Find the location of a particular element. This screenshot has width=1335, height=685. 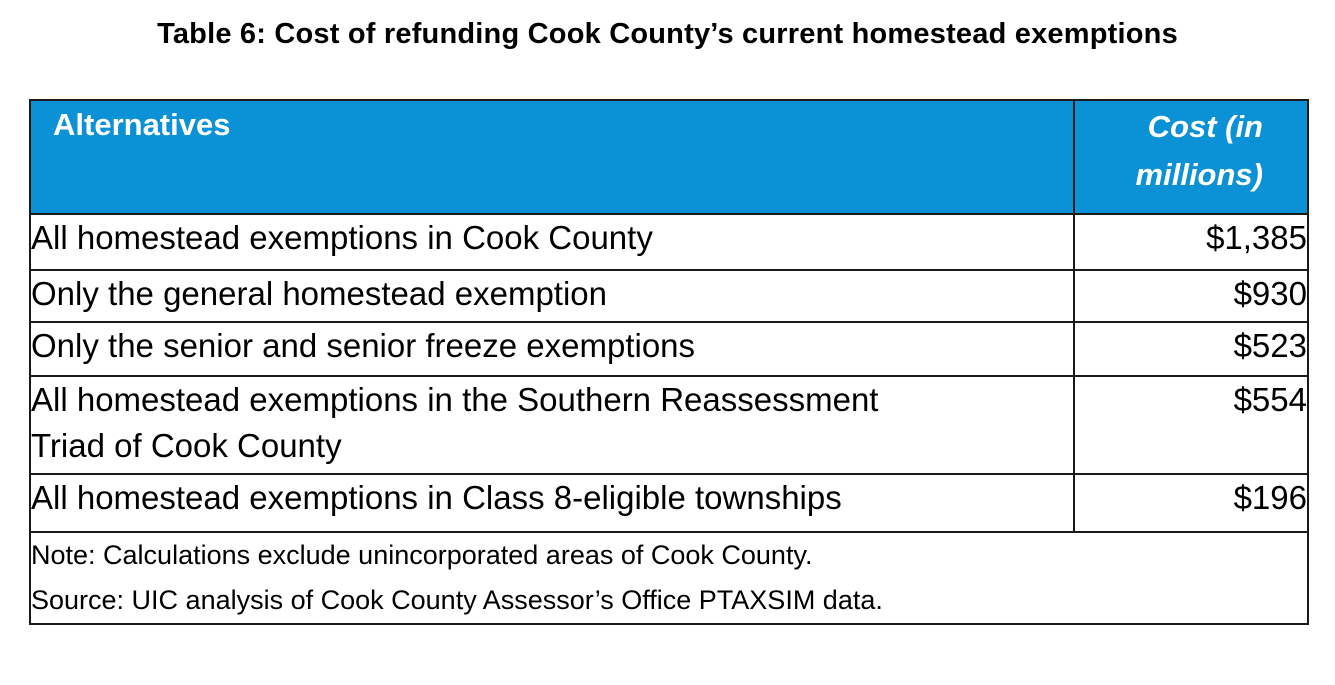

cost-cell: $523 is located at coordinates (1191, 349).